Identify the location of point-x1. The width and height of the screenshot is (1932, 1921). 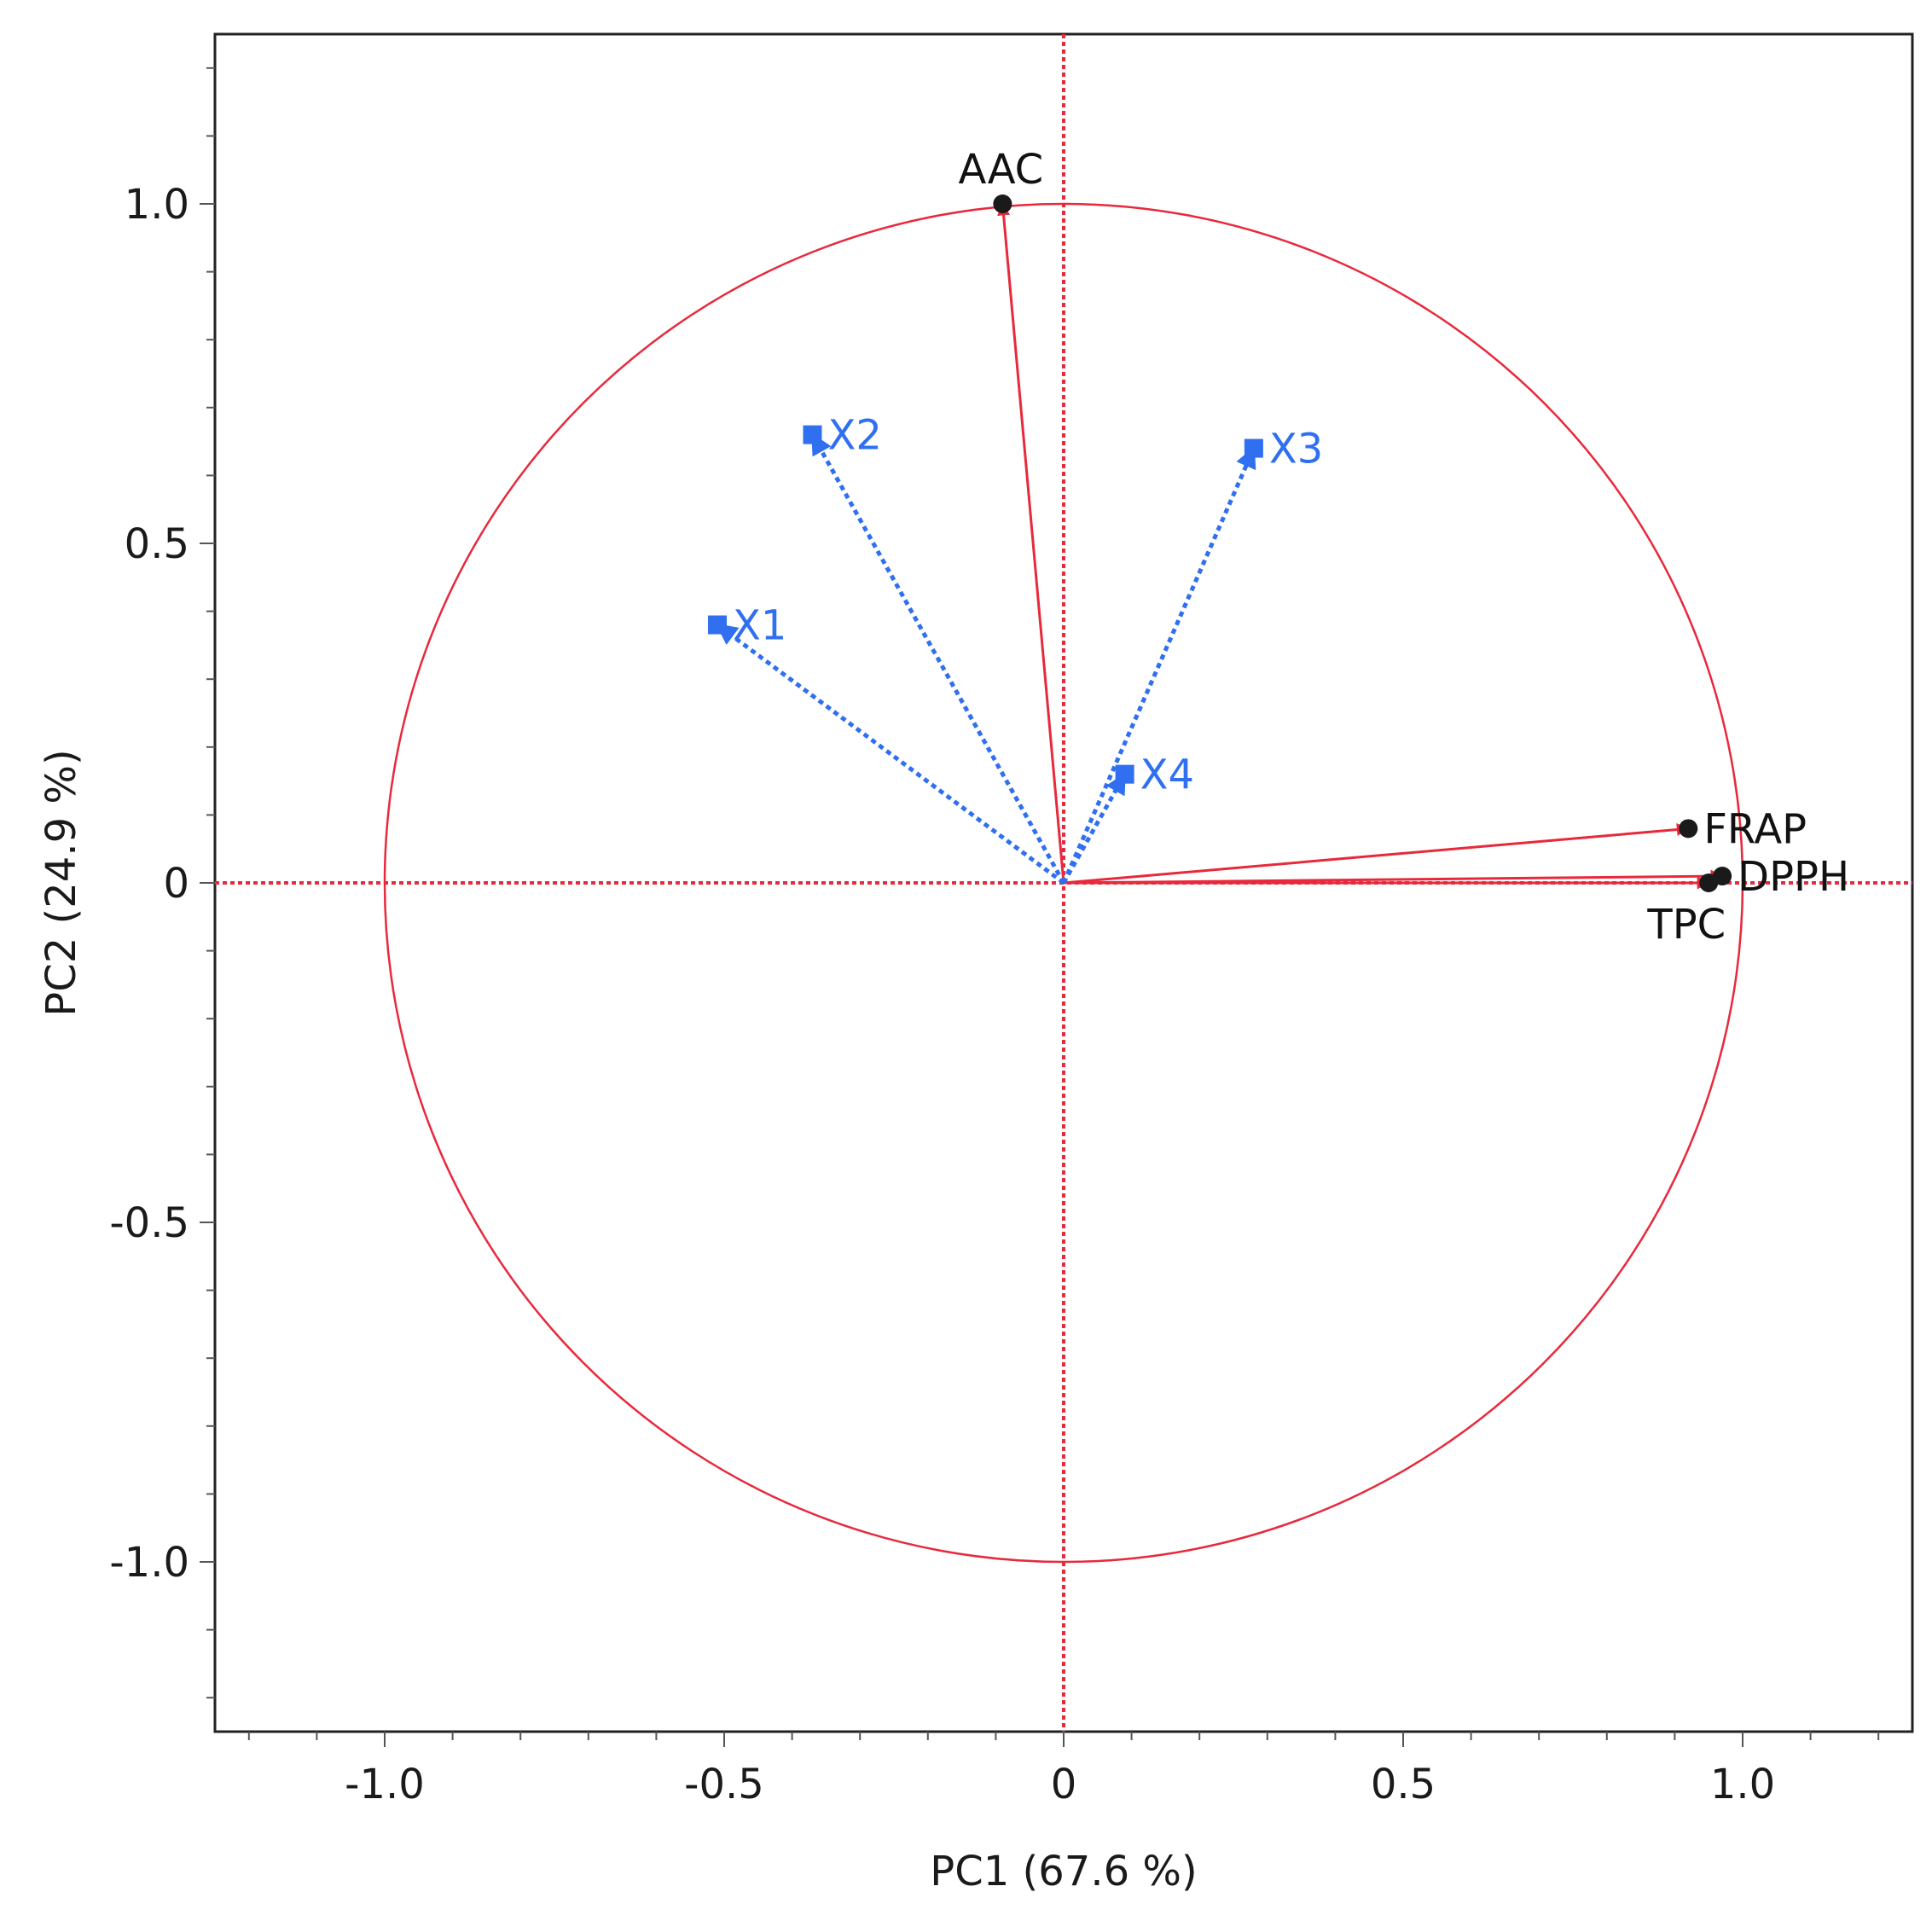
(718, 625).